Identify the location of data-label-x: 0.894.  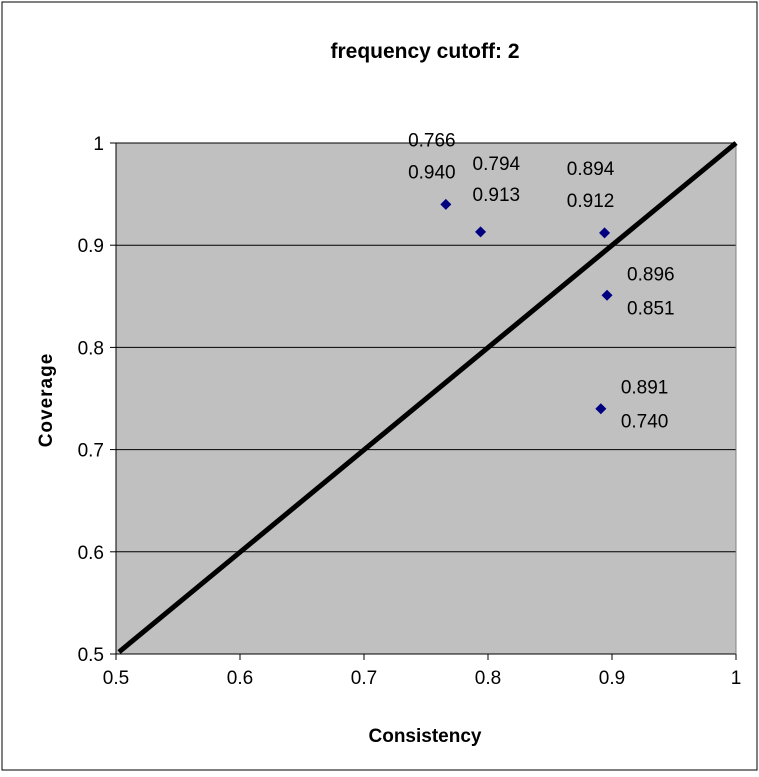
(591, 169).